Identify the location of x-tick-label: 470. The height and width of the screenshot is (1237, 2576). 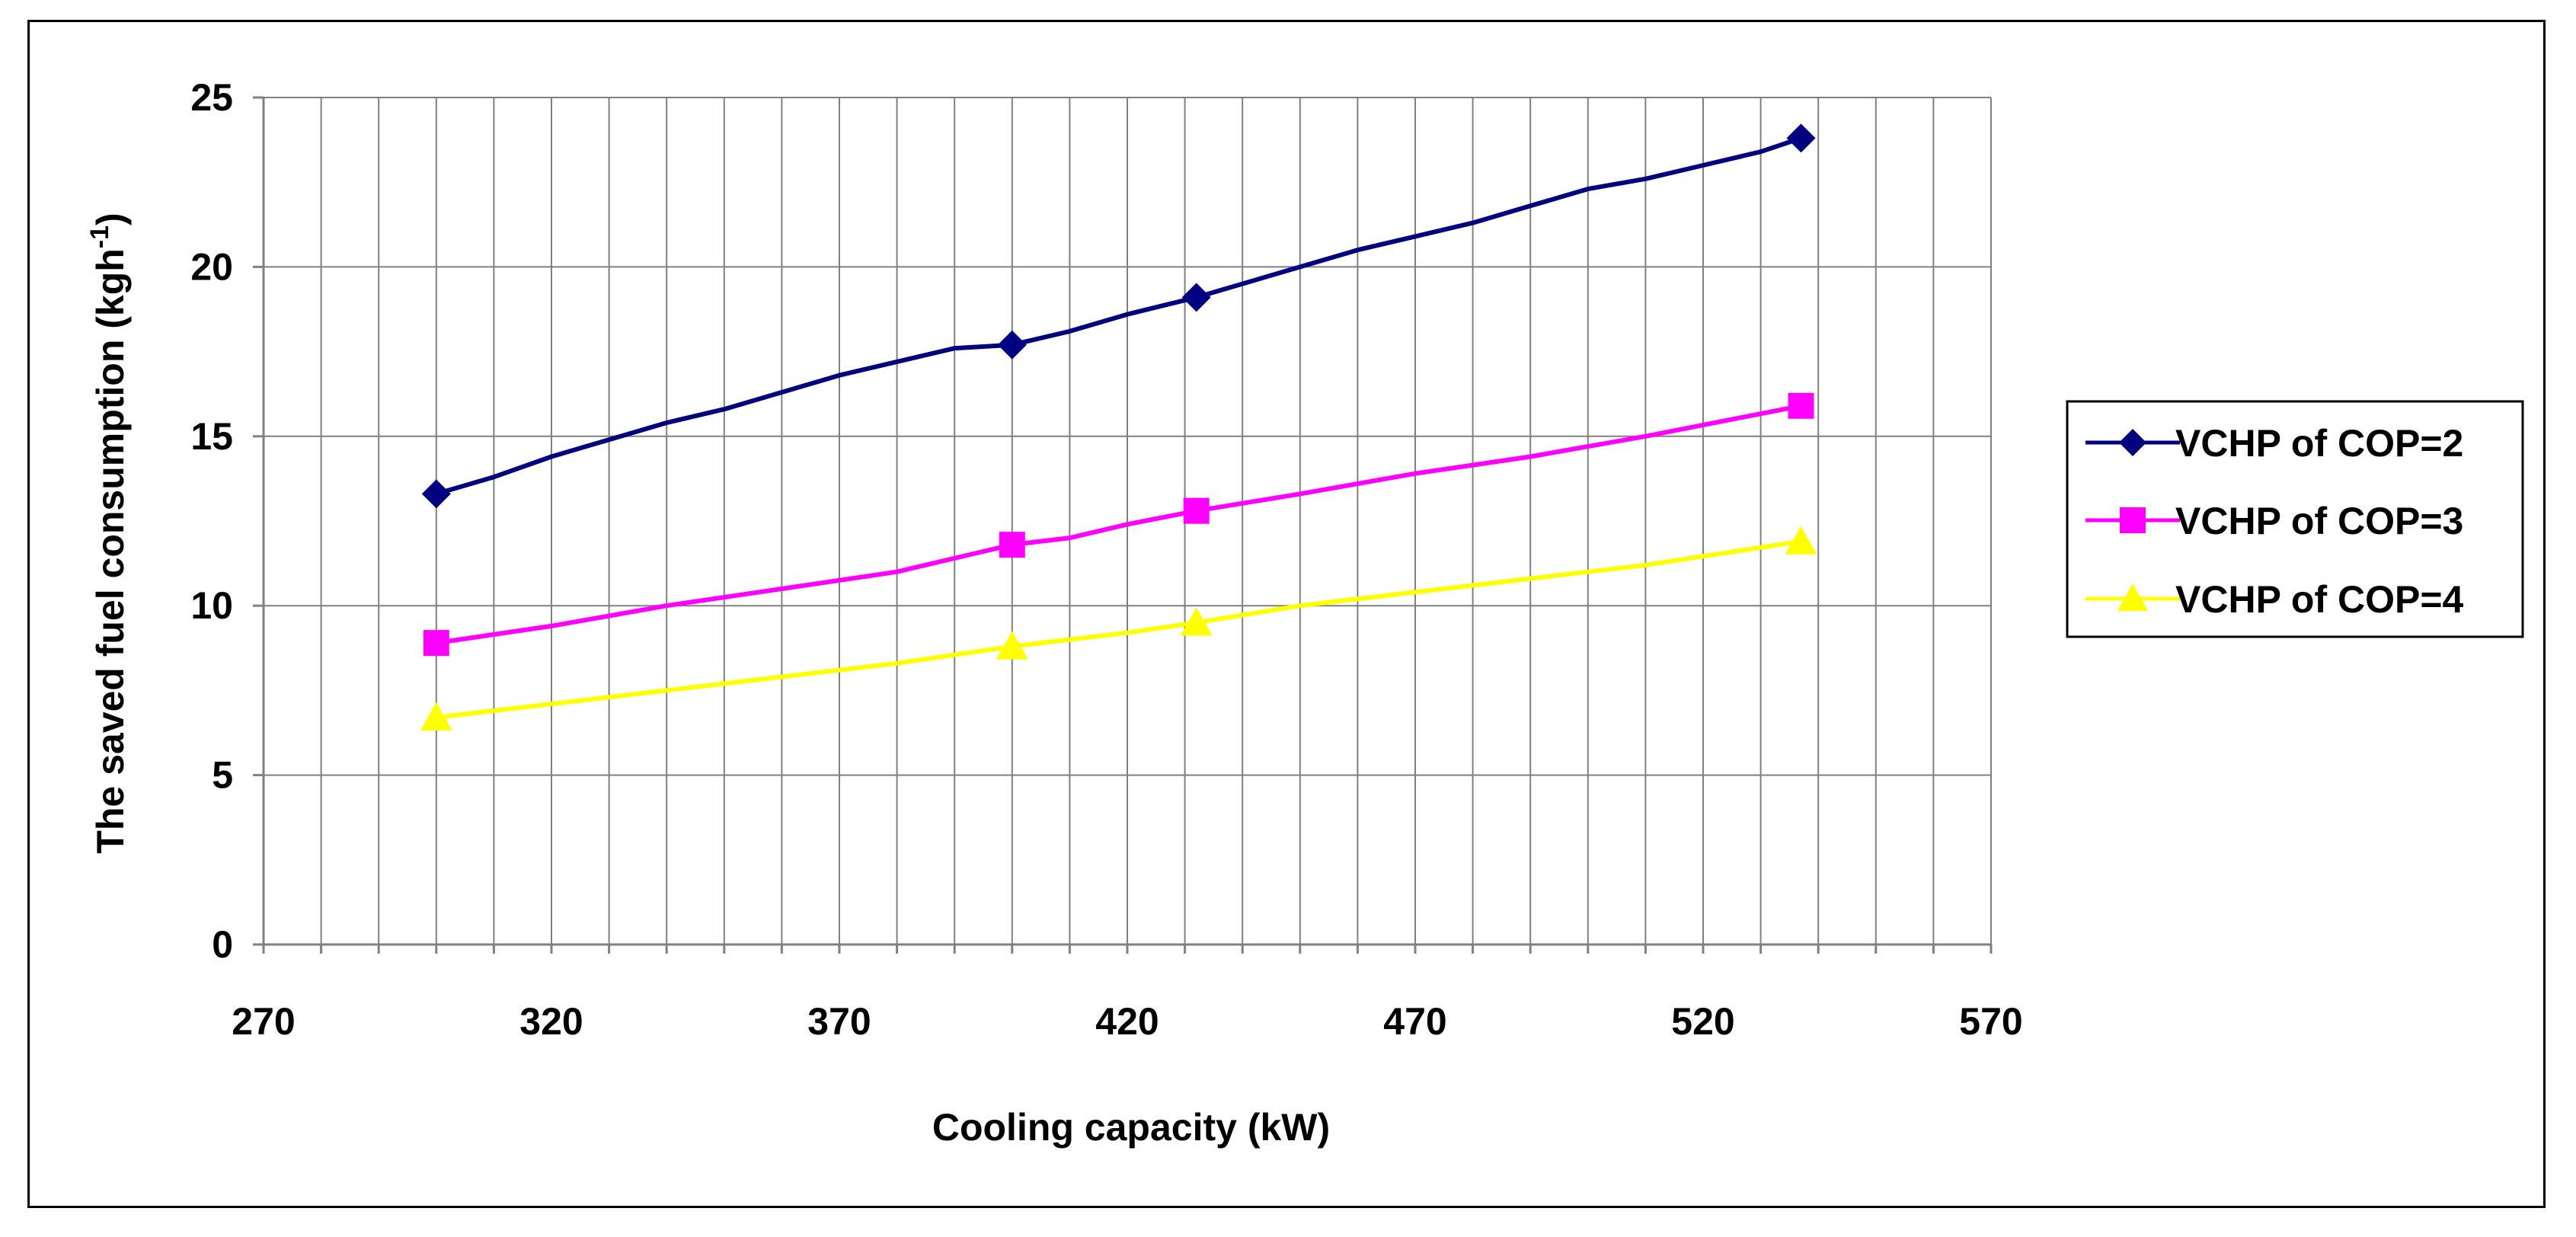
(1415, 1022).